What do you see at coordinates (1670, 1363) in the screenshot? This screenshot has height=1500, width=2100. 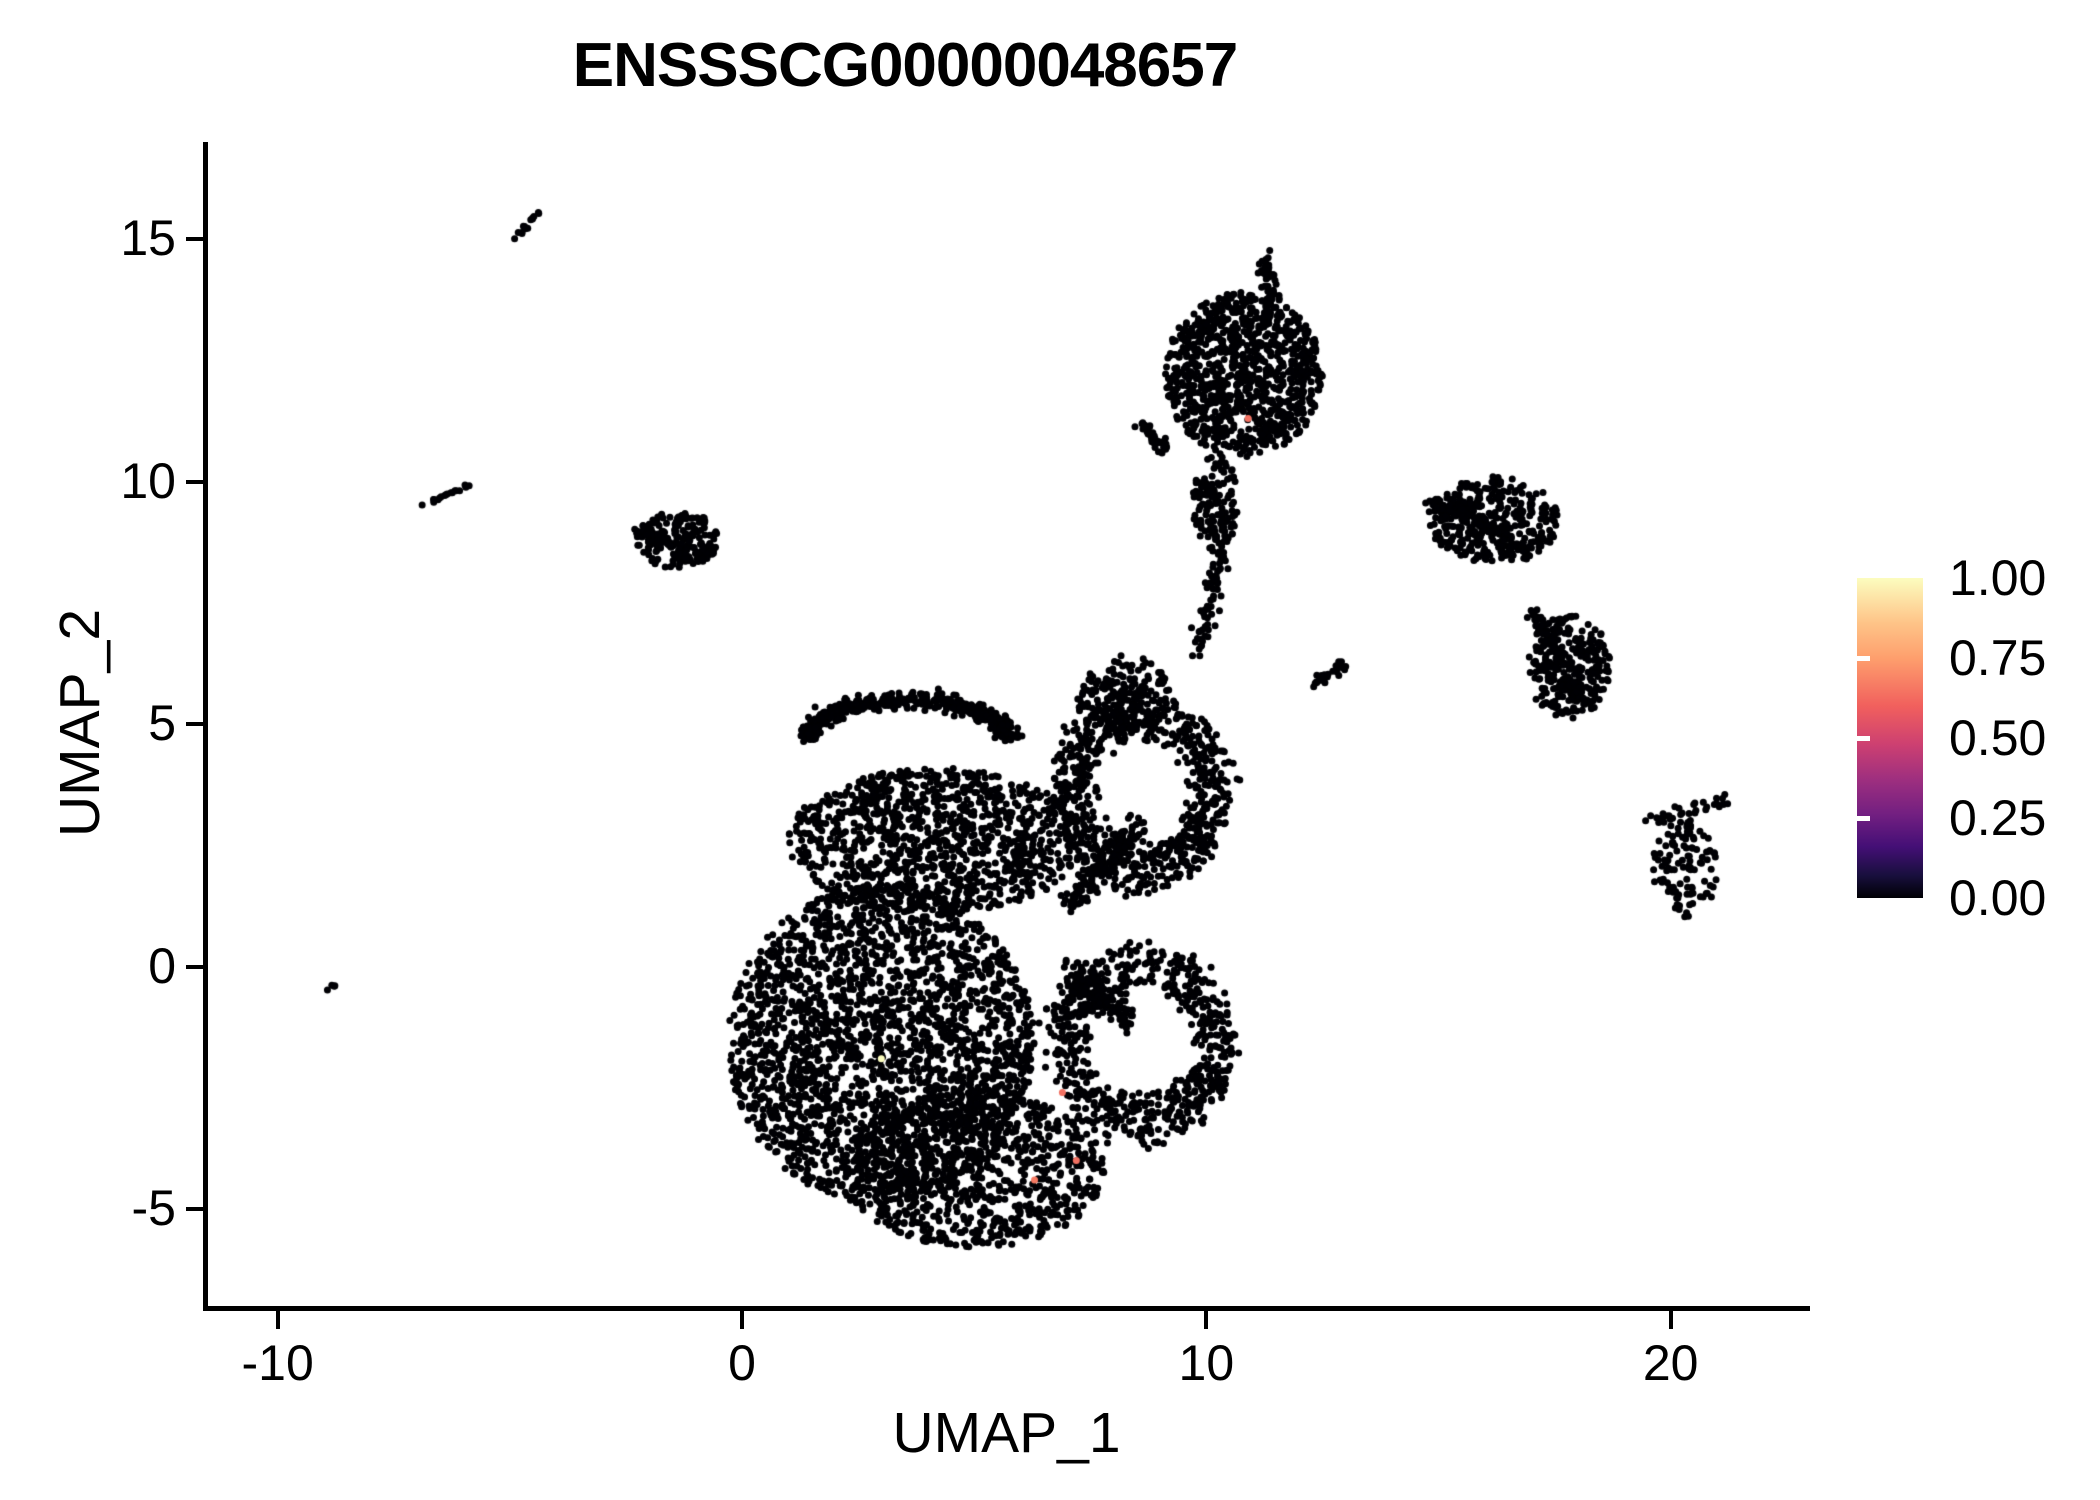 I see `x-tick-label: 20` at bounding box center [1670, 1363].